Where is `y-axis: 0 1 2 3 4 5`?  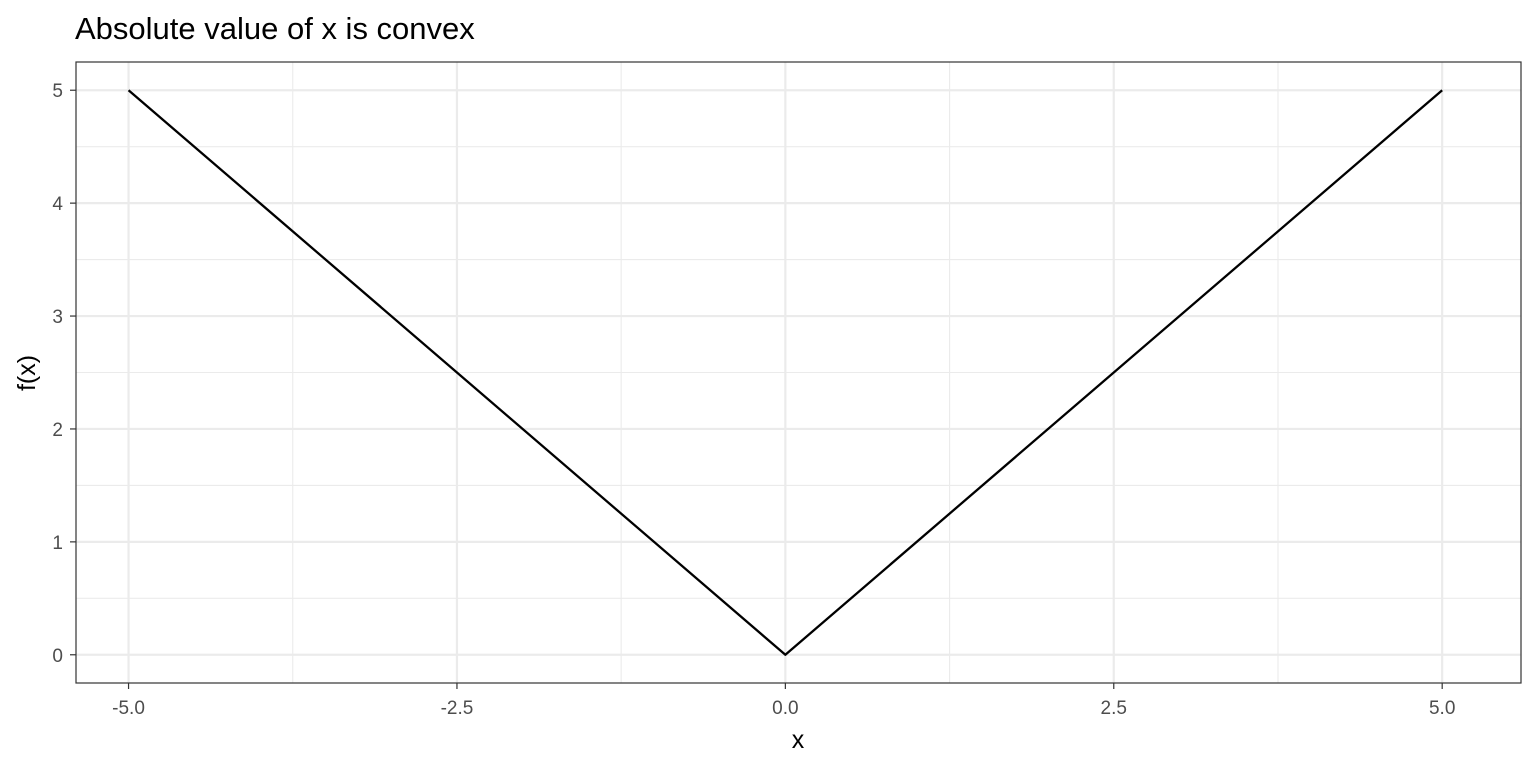 y-axis: 0 1 2 3 4 5 is located at coordinates (64, 374).